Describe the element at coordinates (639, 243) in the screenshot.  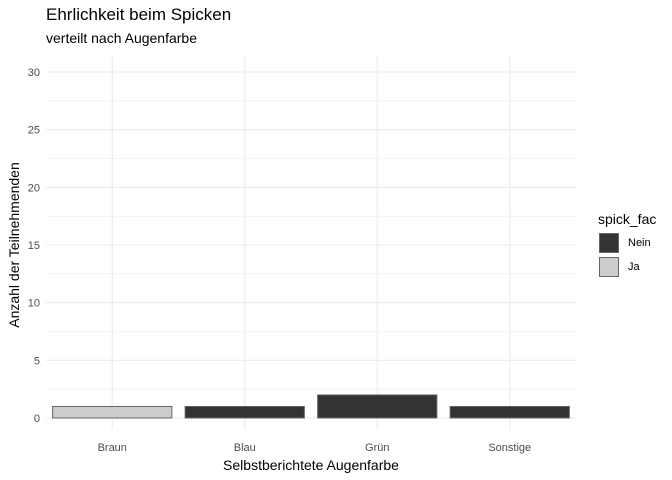
I see `legend-label-nein: Nein` at that location.